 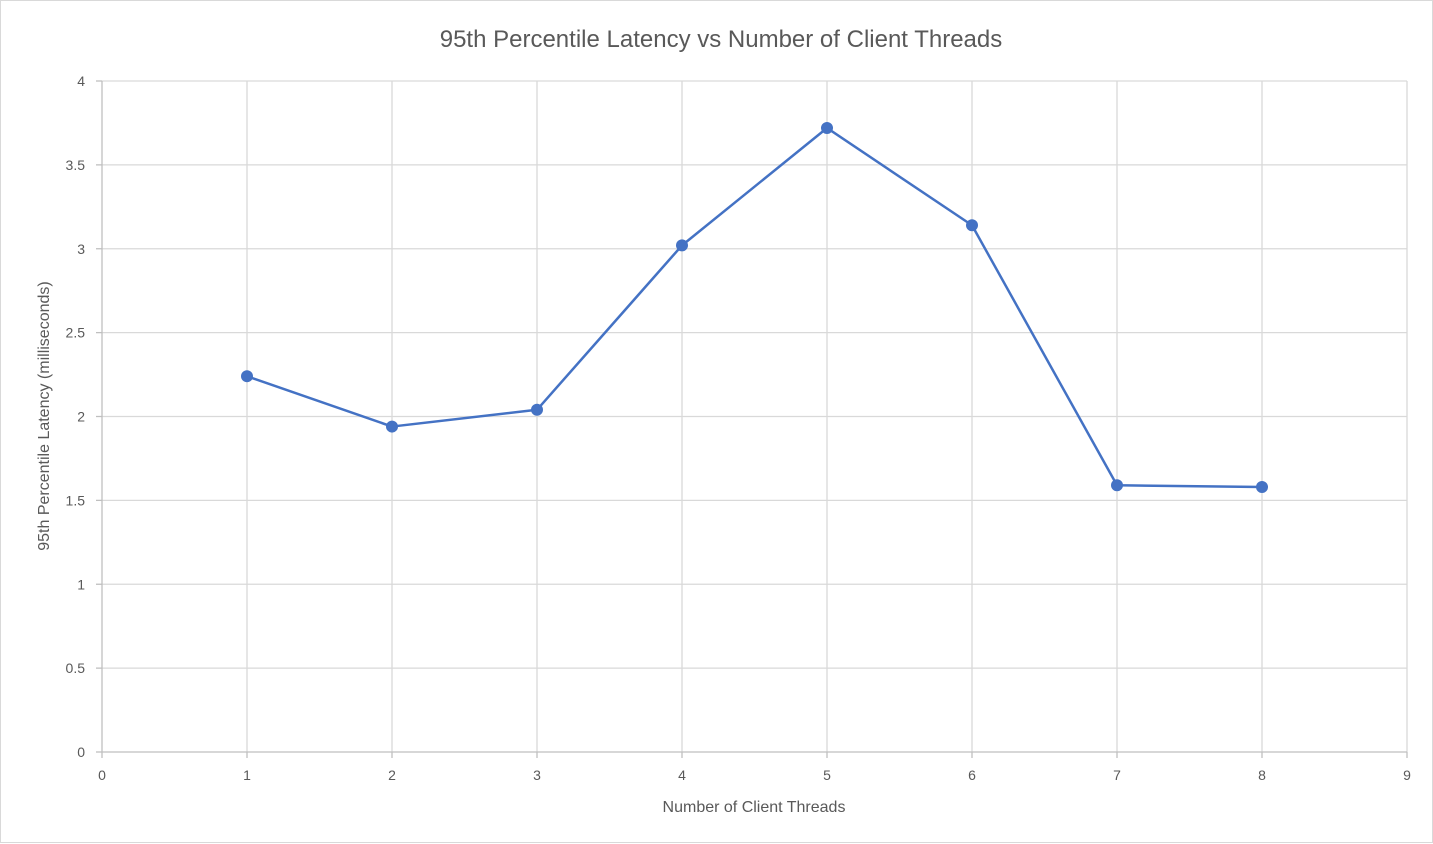 What do you see at coordinates (392, 775) in the screenshot?
I see `x-tick-label: 2` at bounding box center [392, 775].